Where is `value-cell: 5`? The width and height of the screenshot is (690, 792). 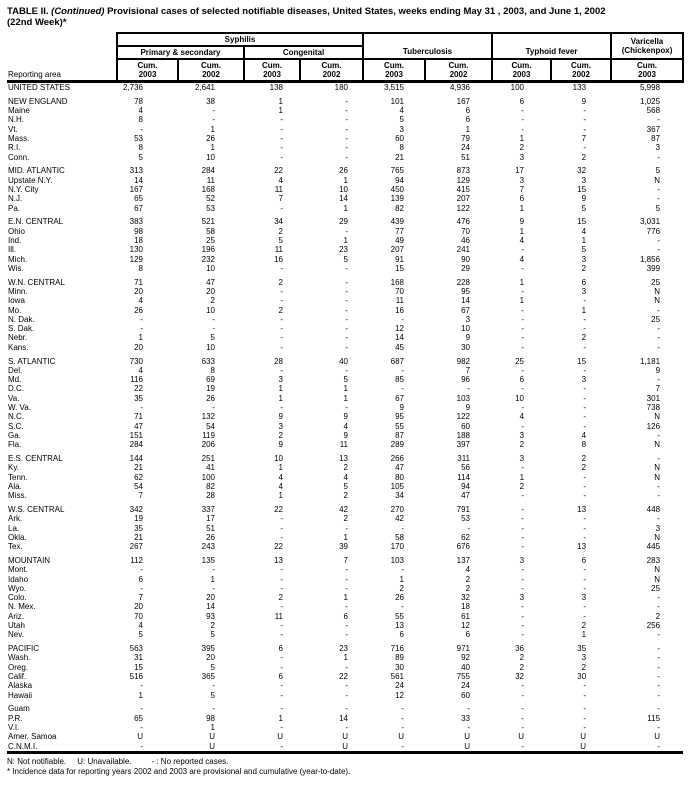 value-cell: 5 is located at coordinates (140, 157).